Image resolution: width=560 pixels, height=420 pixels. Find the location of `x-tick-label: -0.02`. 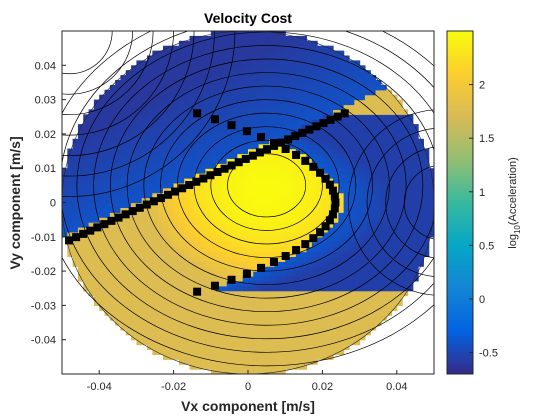

x-tick-label: -0.02 is located at coordinates (173, 387).